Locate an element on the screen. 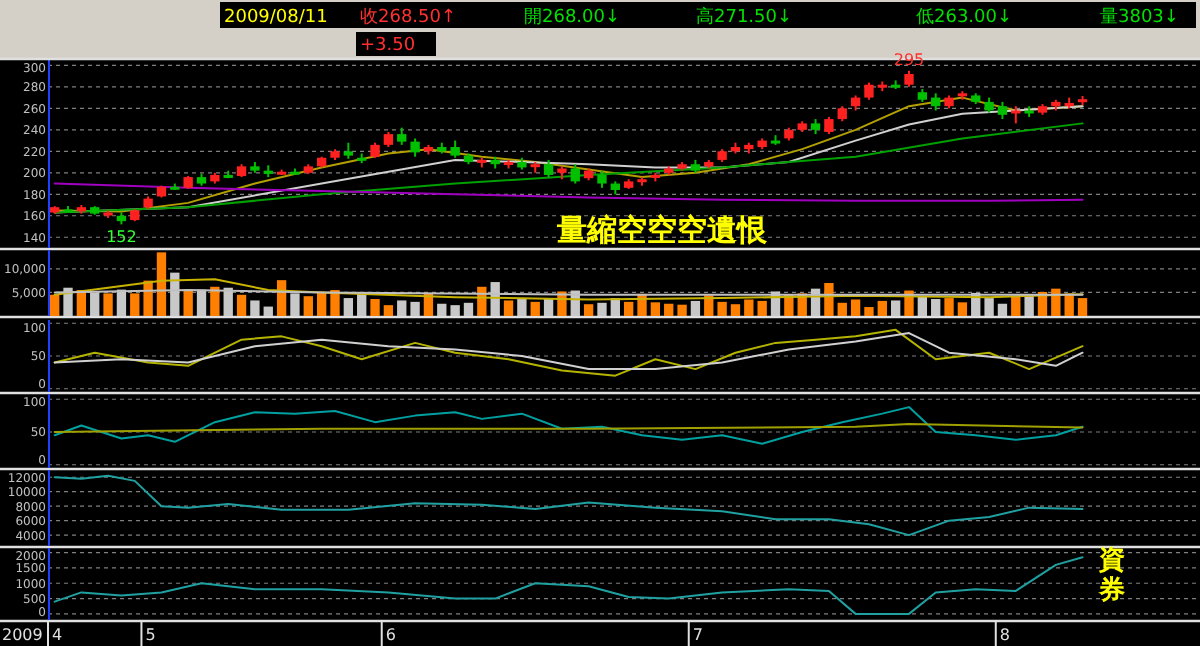 Image resolution: width=1200 pixels, height=646 pixels. x-tick-label: 8 is located at coordinates (1004, 635).